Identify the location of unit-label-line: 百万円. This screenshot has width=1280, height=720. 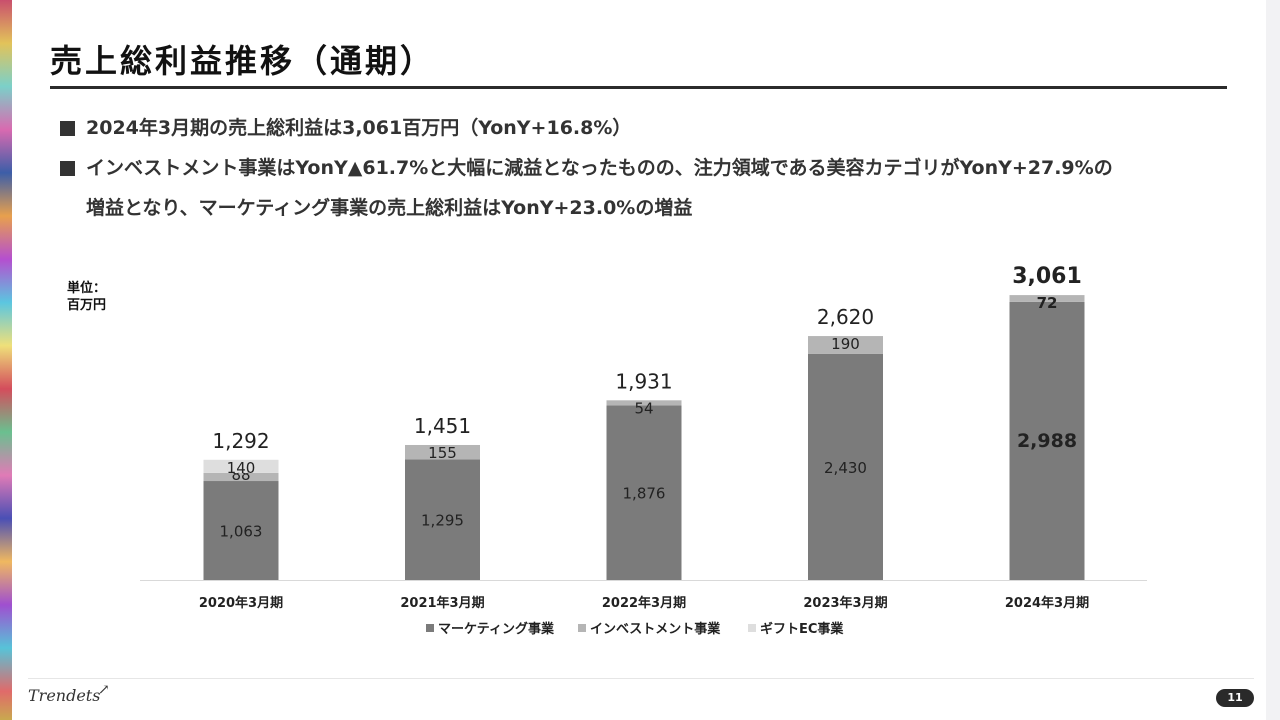
(87, 305).